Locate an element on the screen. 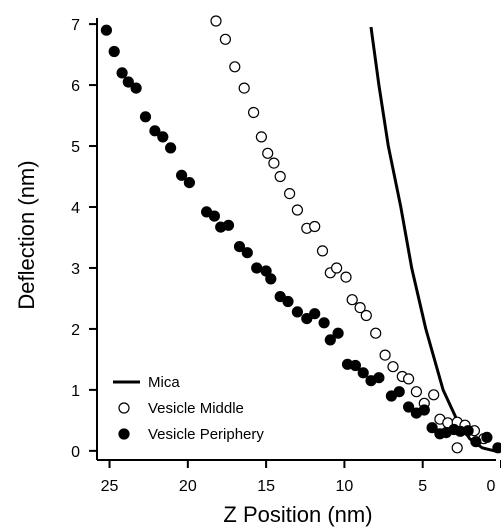  y-tick-label: 1 is located at coordinates (75, 391).